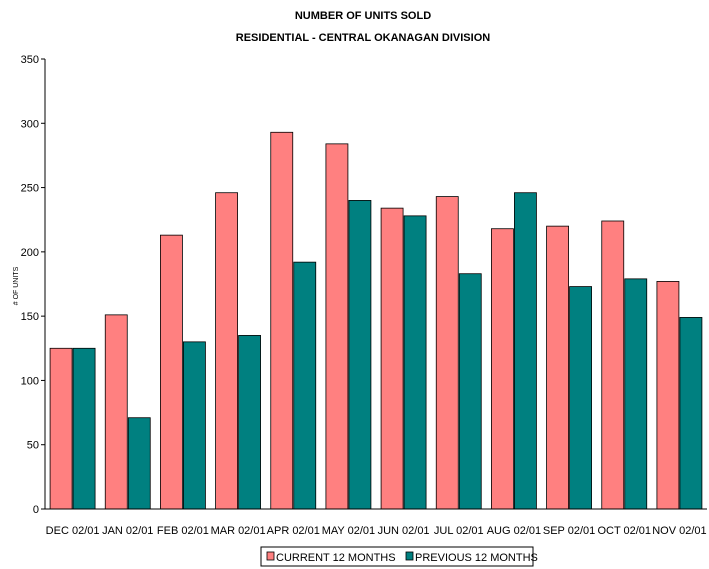 This screenshot has width=709, height=569. What do you see at coordinates (33, 446) in the screenshot?
I see `y-tick-label: 50` at bounding box center [33, 446].